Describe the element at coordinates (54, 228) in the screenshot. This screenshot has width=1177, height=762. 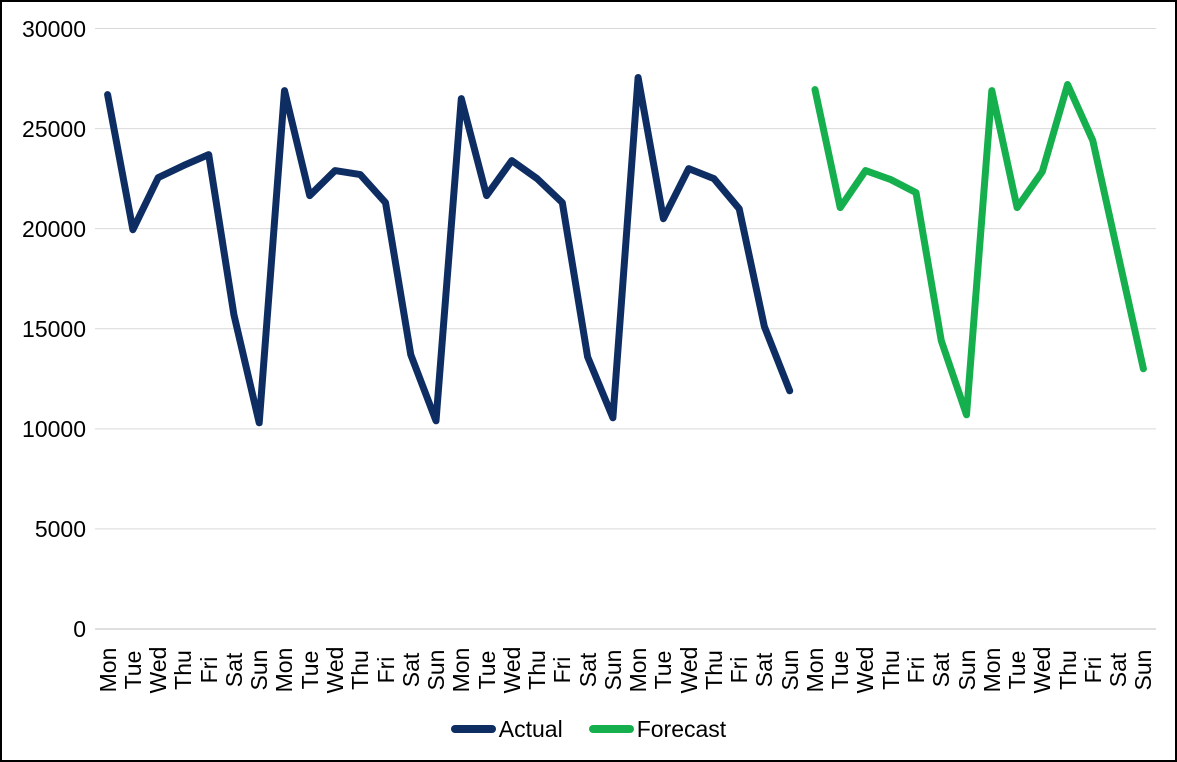
I see `y-tick-label: 20000` at that location.